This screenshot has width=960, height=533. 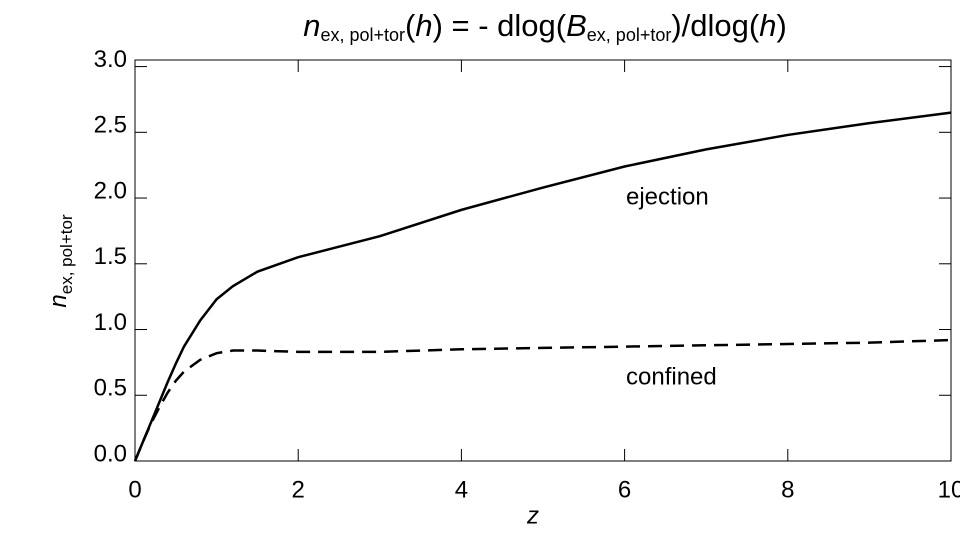 I want to click on title-part: ) = - dlog(, so click(x=500, y=25).